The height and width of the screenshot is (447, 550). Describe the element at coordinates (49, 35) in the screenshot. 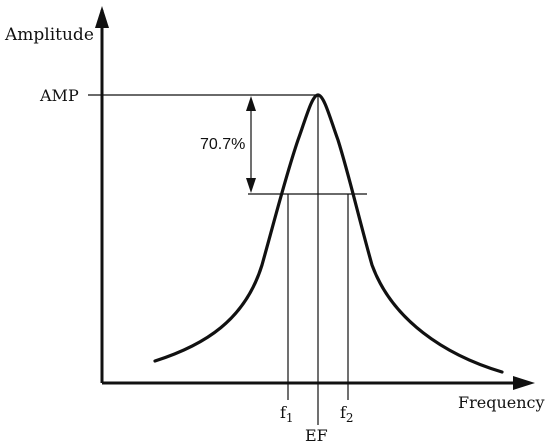

I see `y-axis-label: Amplitude` at that location.